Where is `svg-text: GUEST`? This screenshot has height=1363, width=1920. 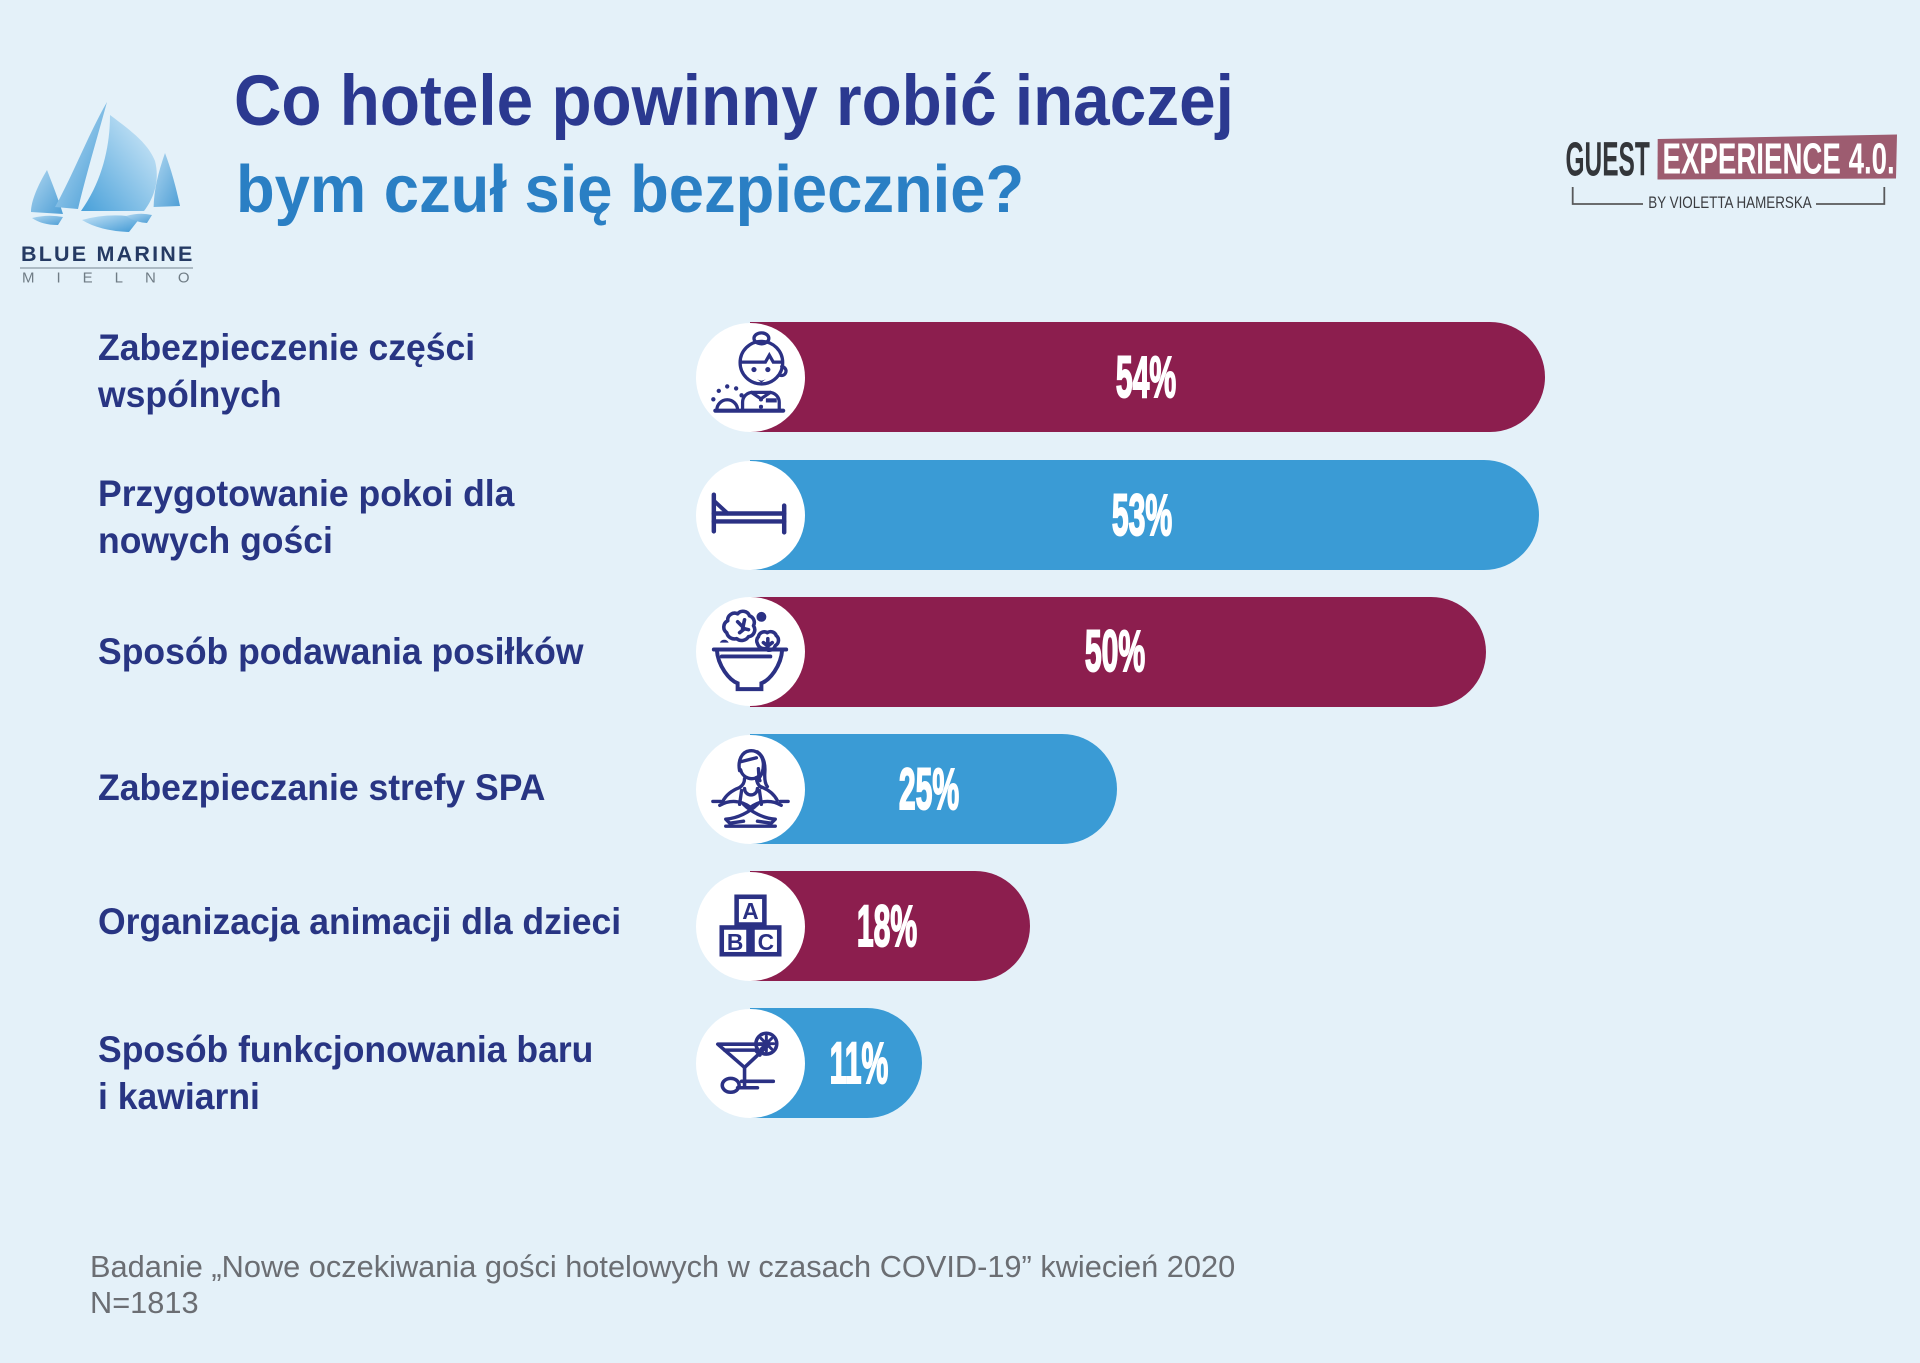
svg-text: GUEST is located at coordinates (1608, 160).